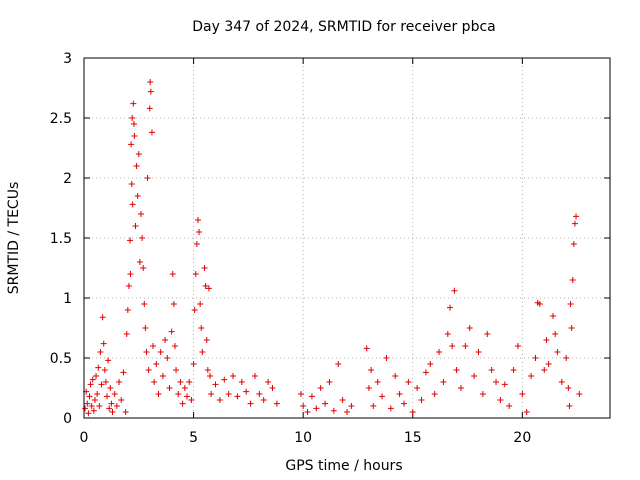  What do you see at coordinates (67, 299) in the screenshot?
I see `y-tick-label: 1` at bounding box center [67, 299].